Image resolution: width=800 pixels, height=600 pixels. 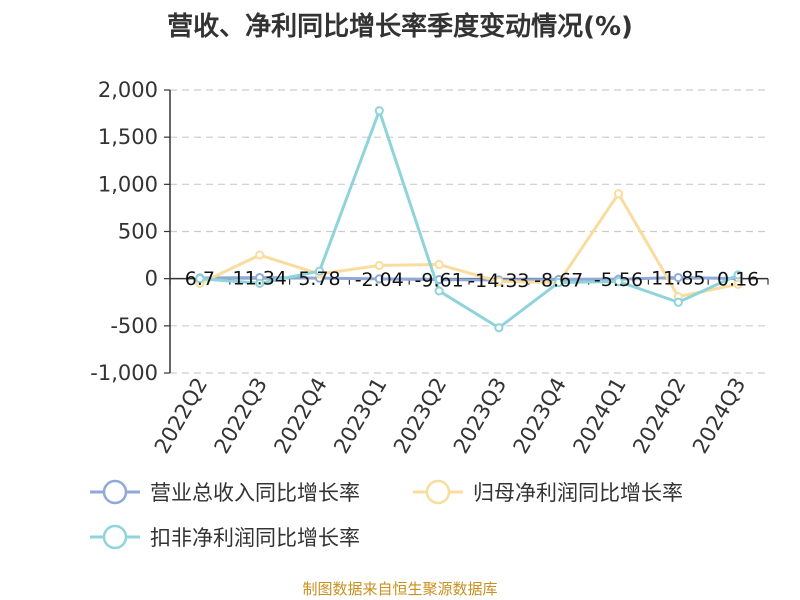 What do you see at coordinates (469, 245) in the screenshot?
I see `series-line` at bounding box center [469, 245].